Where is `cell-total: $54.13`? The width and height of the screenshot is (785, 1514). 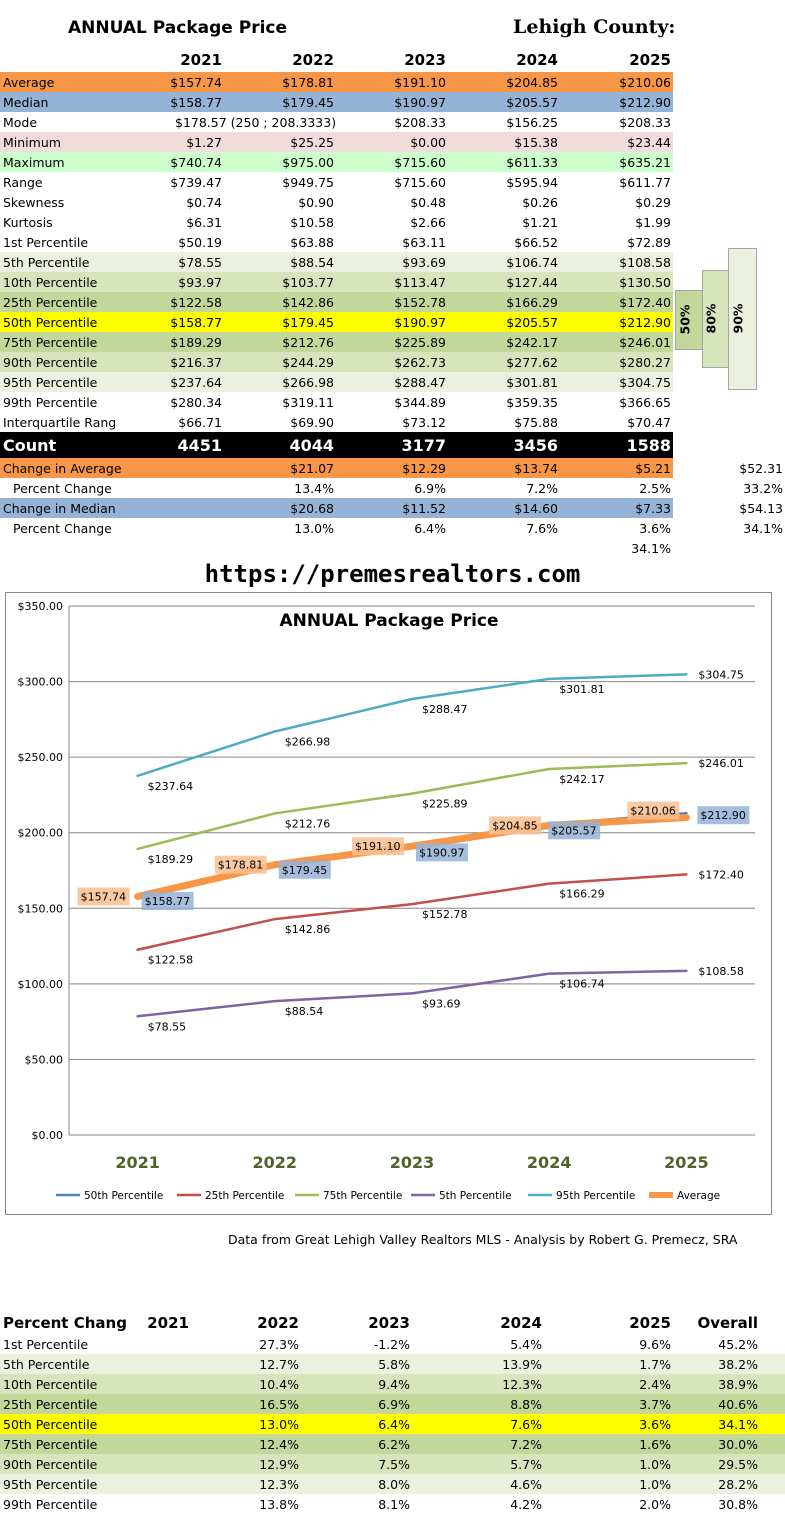 cell-total: $54.13 is located at coordinates (761, 508).